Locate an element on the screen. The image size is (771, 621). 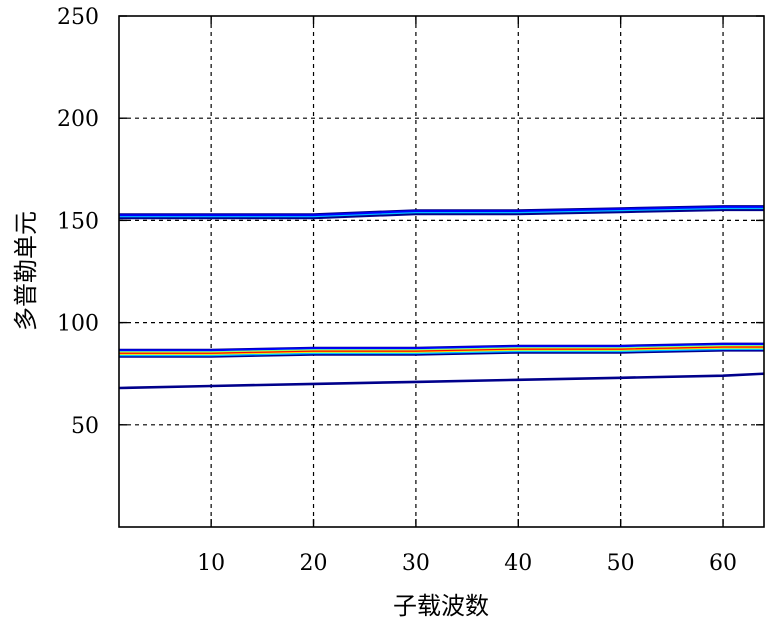
x-tick-label: 10 is located at coordinates (211, 563).